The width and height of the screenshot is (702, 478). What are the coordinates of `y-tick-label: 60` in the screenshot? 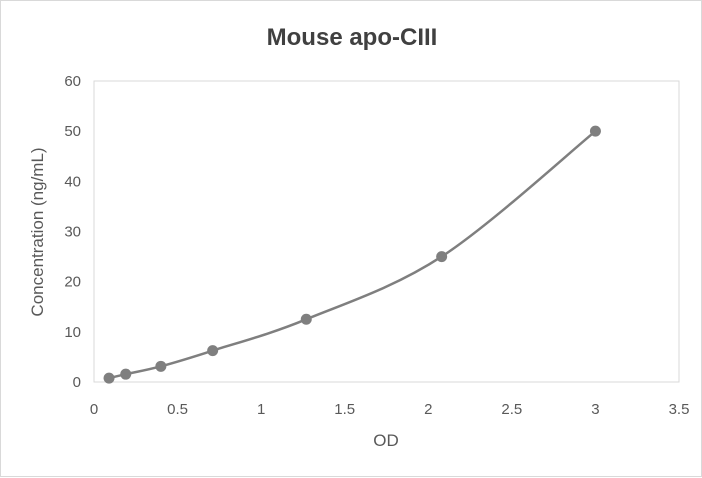 It's located at (72, 81).